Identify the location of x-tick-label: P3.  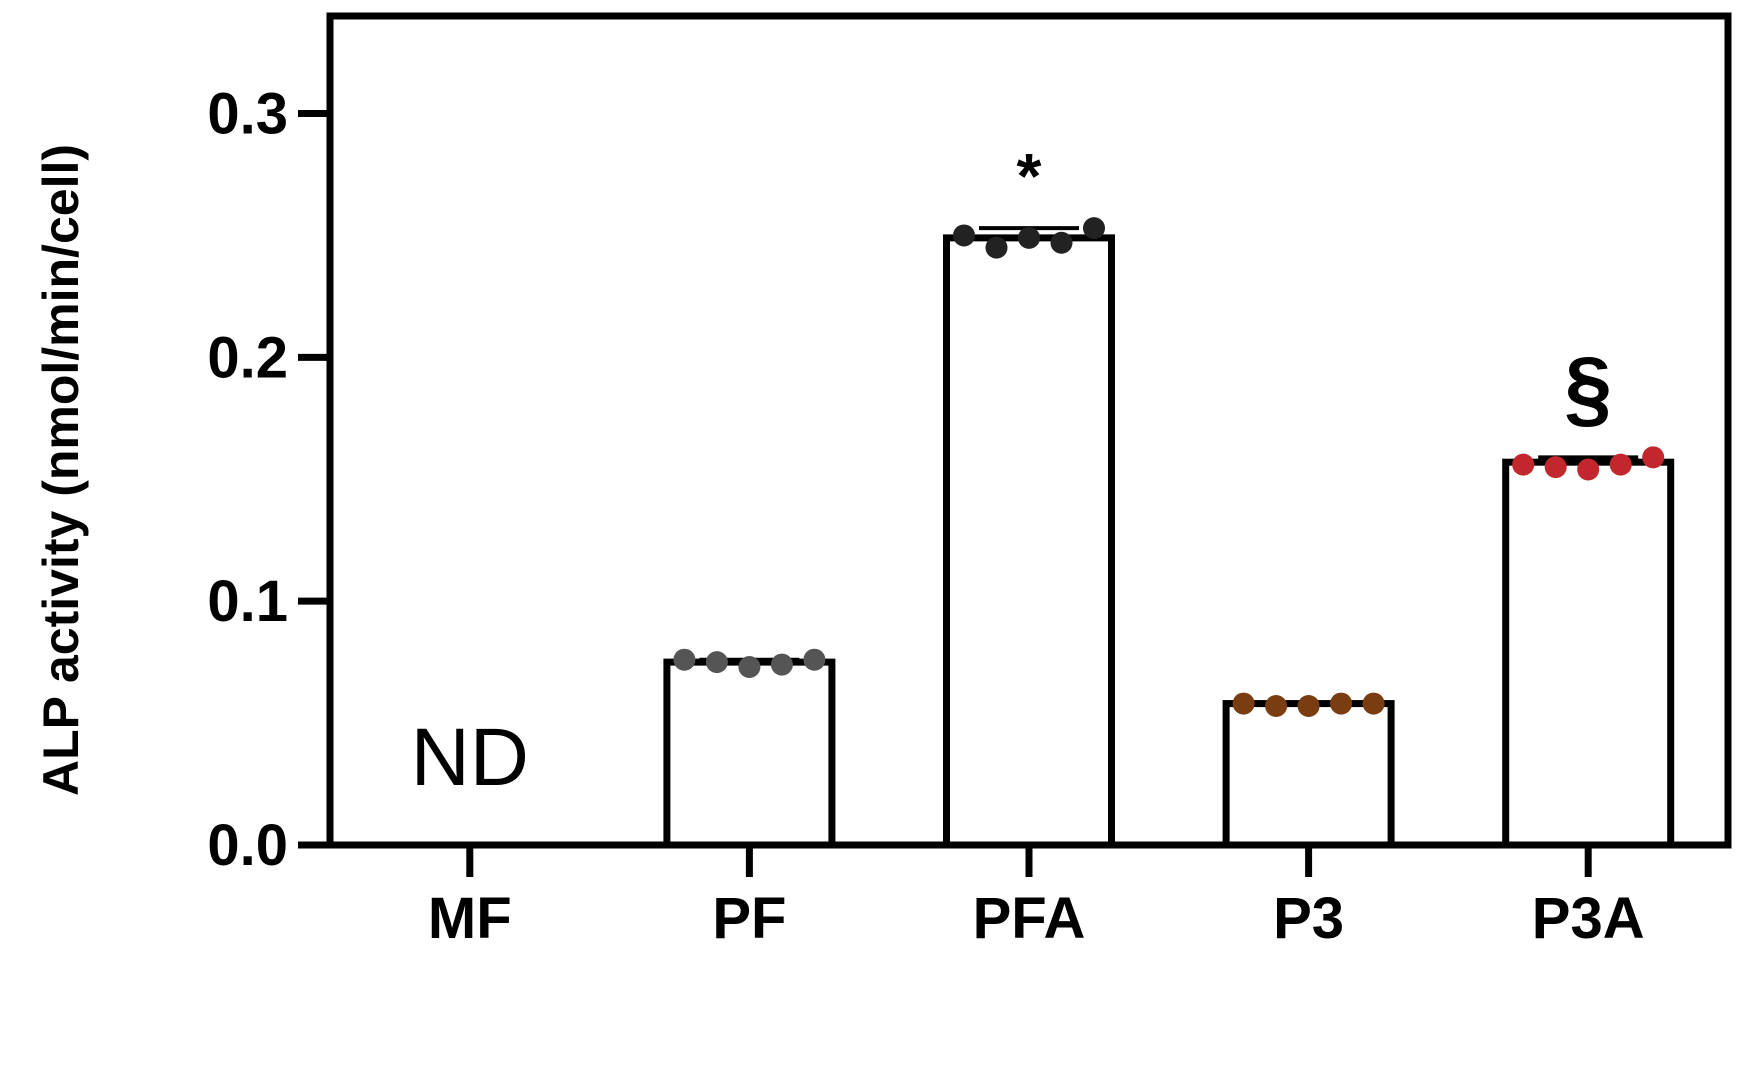
(1308, 918).